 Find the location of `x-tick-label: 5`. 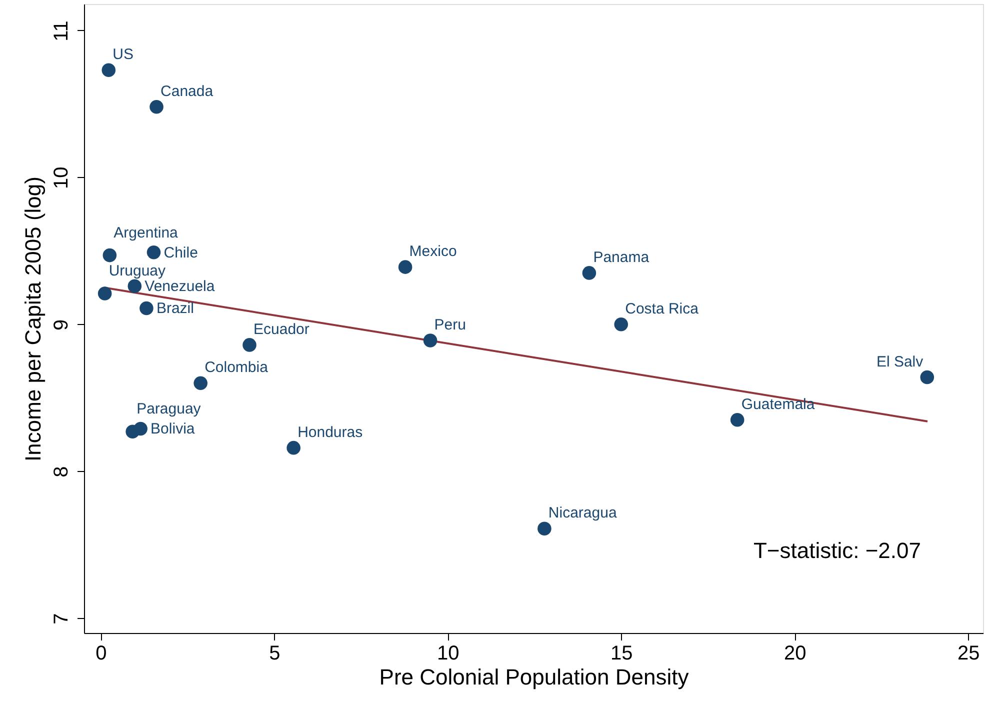

x-tick-label: 5 is located at coordinates (274, 653).